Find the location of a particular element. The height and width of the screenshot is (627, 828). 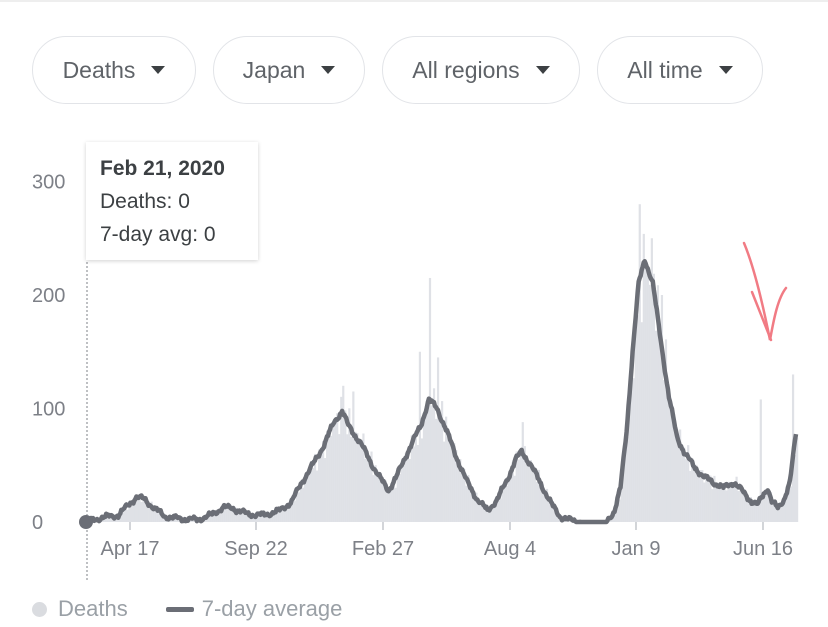

region-dropdown: All regions is located at coordinates (481, 70).